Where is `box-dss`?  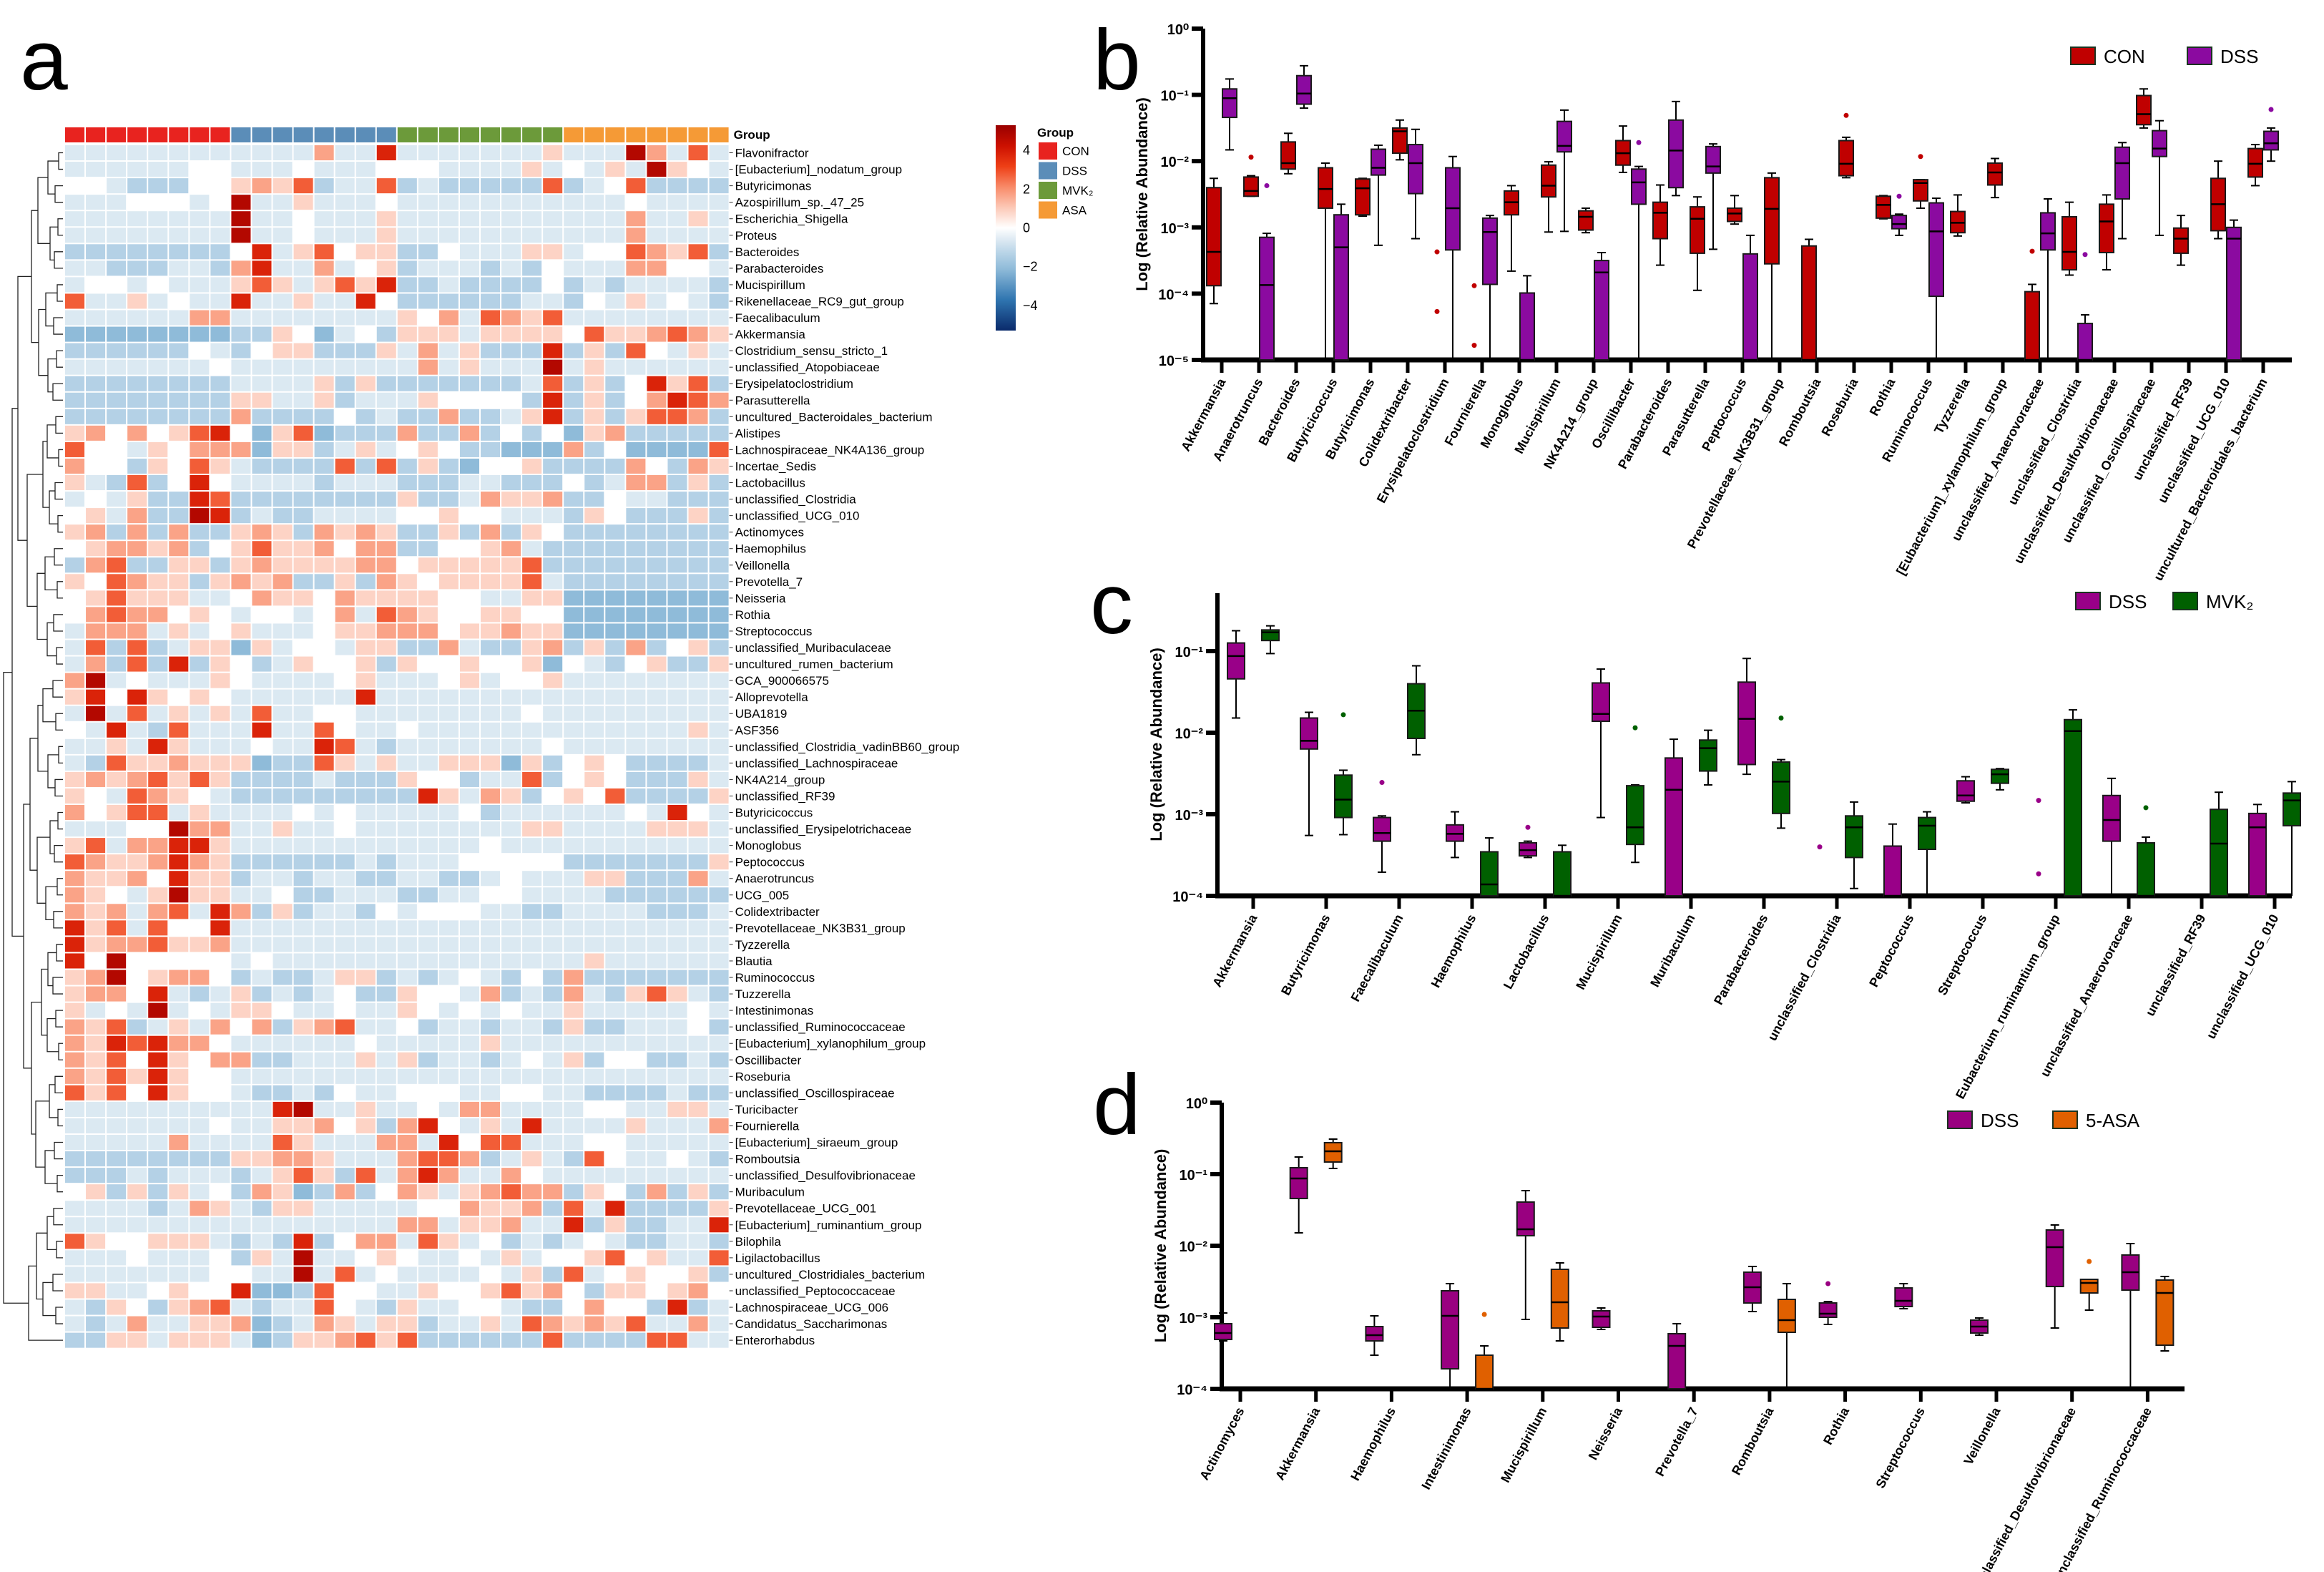
box-dss is located at coordinates (1223, 1327).